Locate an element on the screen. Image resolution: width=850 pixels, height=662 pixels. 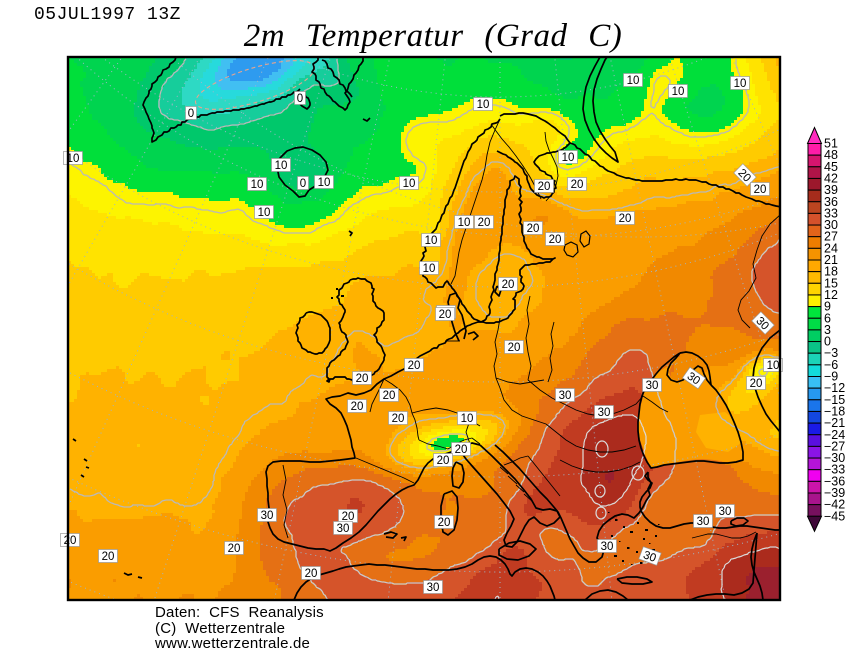
svg-text: −21 is located at coordinates (834, 423).